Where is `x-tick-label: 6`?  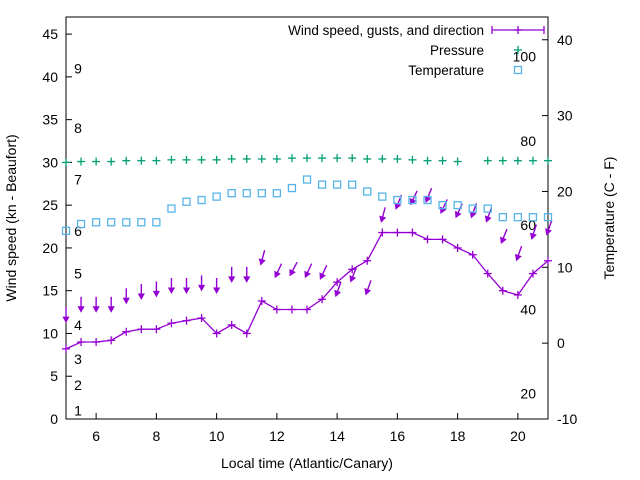
x-tick-label: 6 is located at coordinates (96, 436).